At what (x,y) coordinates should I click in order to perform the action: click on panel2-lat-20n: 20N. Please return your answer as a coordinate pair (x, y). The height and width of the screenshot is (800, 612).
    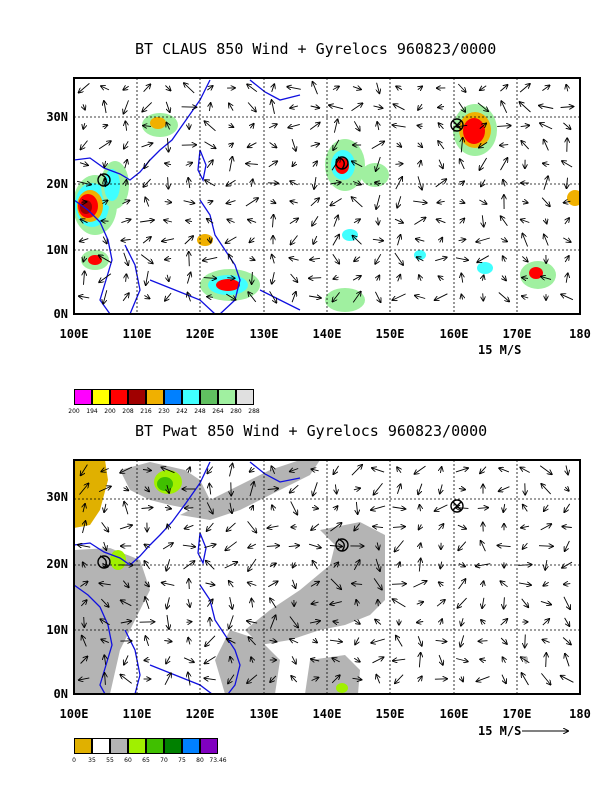
    Looking at the image, I should click on (53, 564).